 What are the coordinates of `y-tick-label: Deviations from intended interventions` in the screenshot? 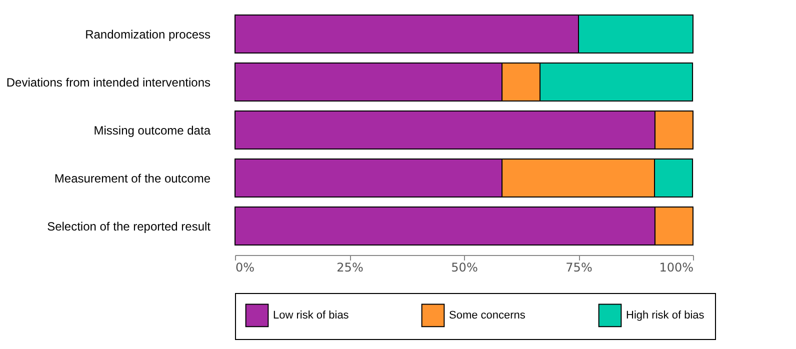 It's located at (108, 83).